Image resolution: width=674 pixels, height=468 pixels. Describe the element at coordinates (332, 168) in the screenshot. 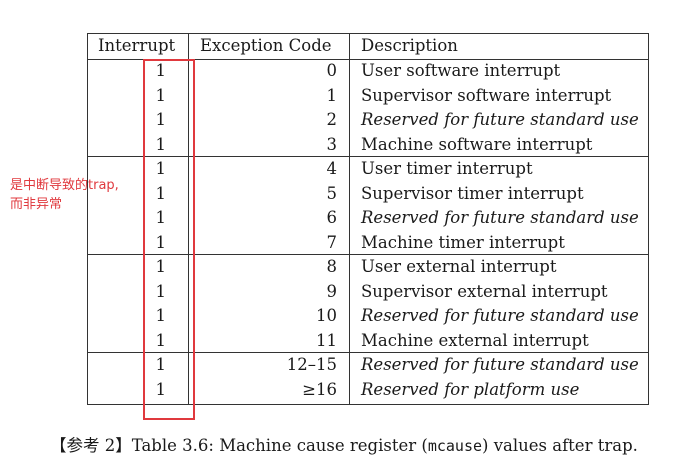

I see `code-cell: 4` at that location.